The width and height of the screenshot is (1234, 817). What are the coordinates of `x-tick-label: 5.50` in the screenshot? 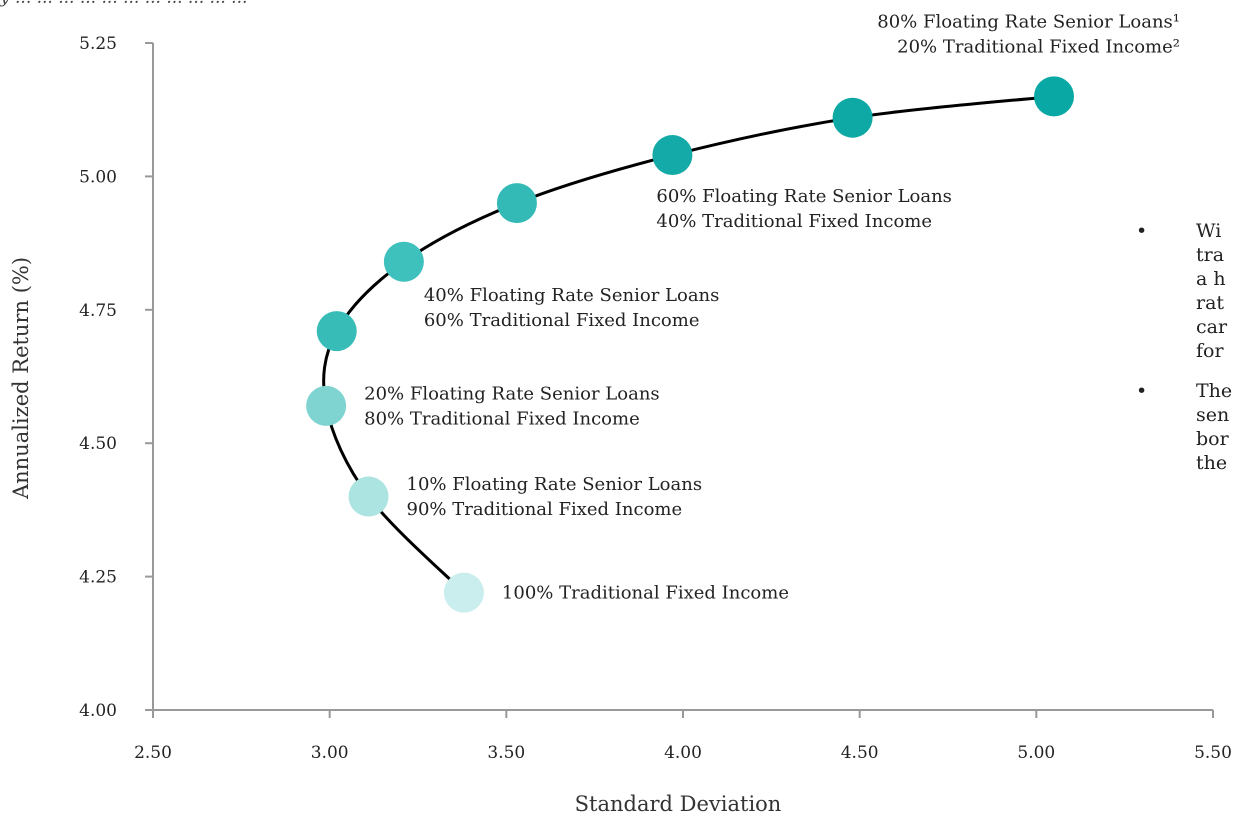 It's located at (1213, 753).